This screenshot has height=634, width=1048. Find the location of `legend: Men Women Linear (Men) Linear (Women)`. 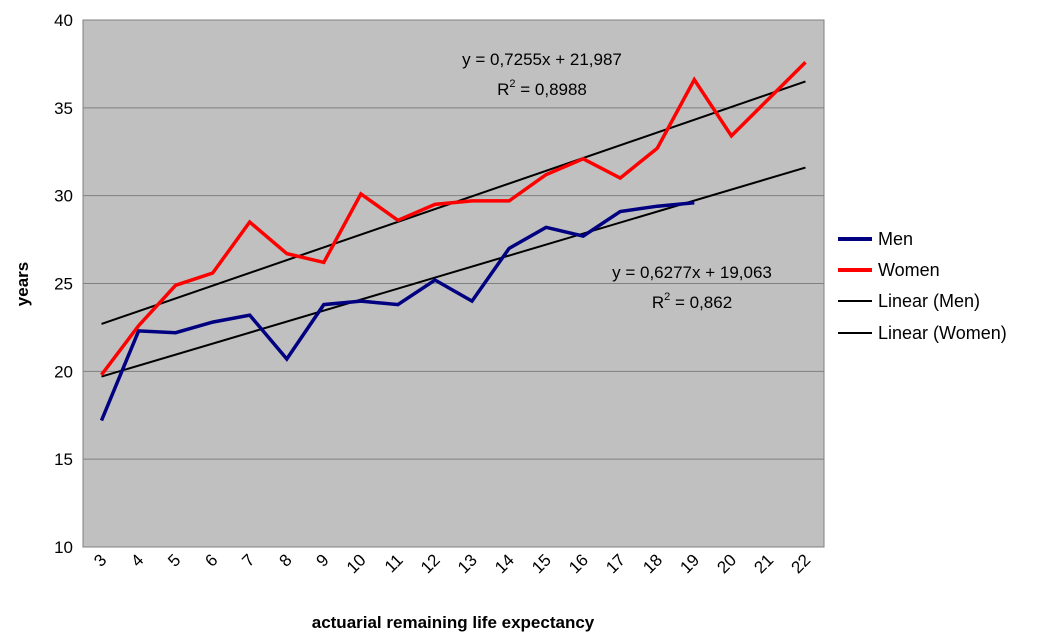

legend: Men Women Linear (Men) Linear (Women) is located at coordinates (922, 286).